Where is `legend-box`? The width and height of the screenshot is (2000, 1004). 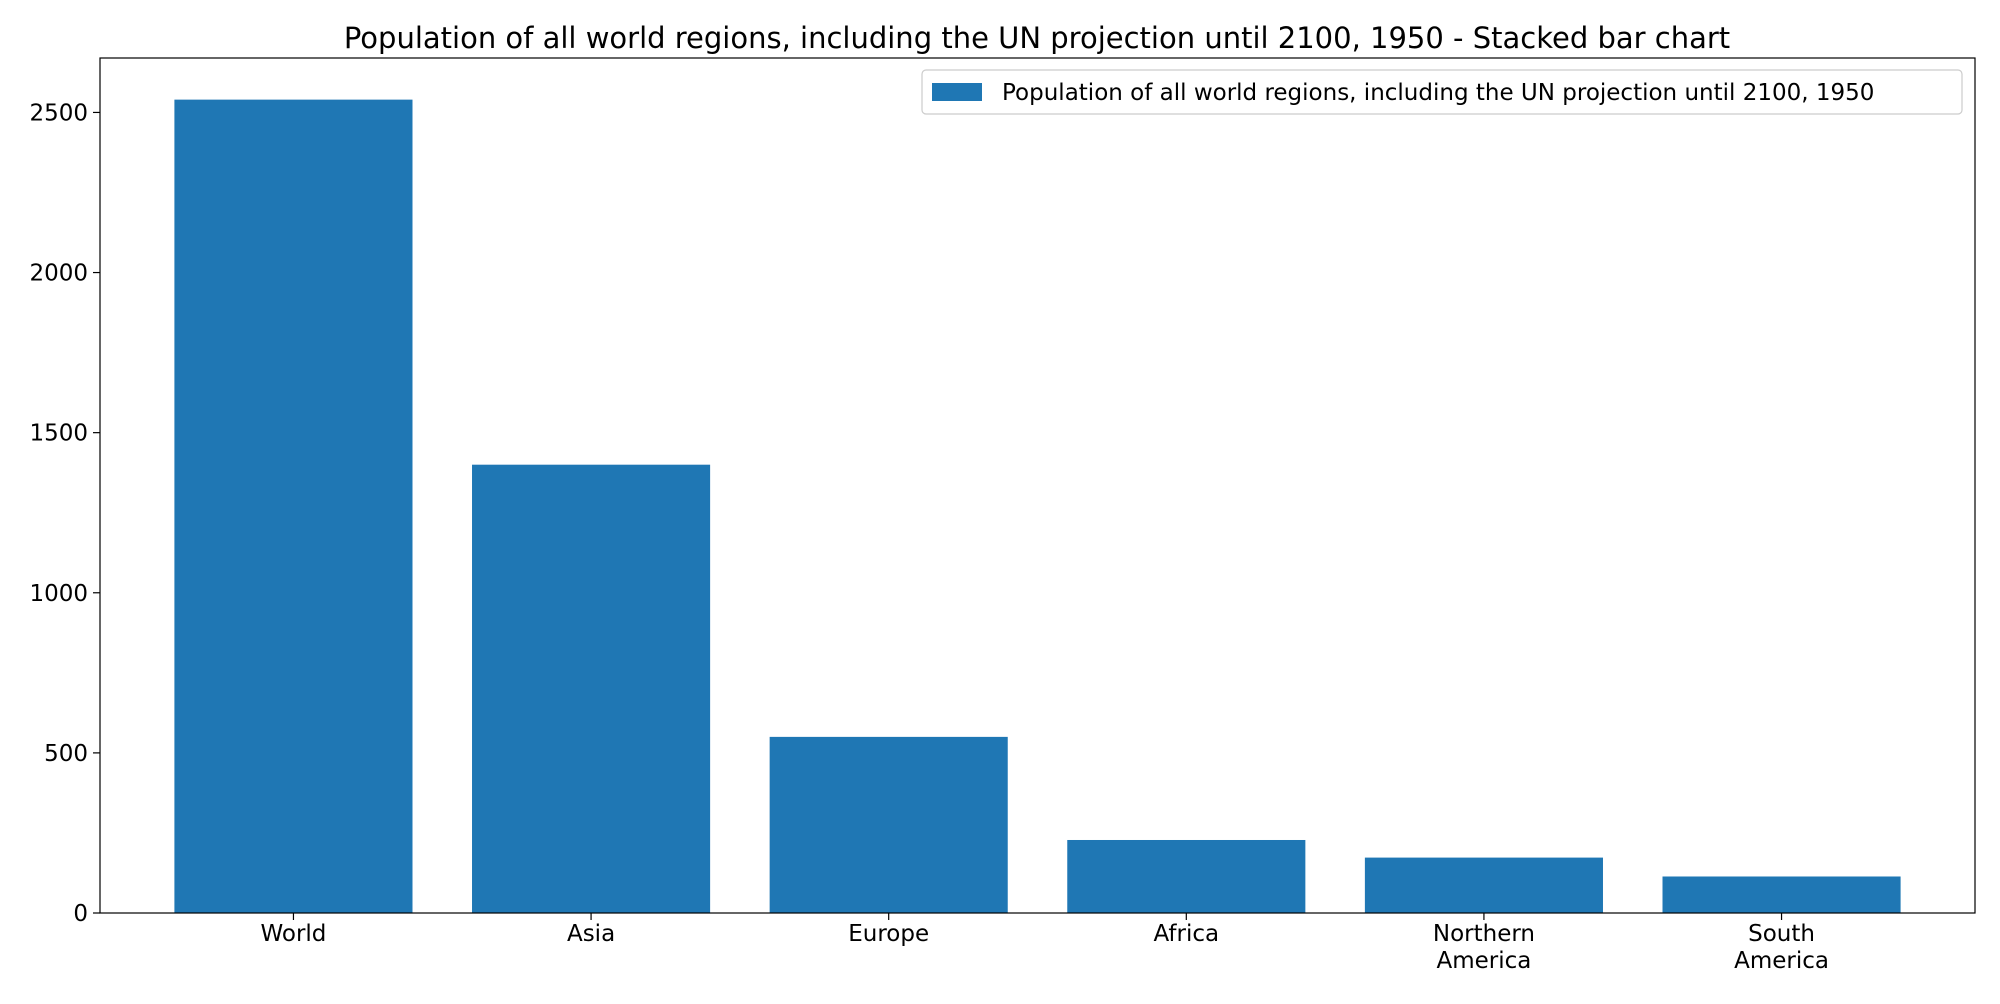 legend-box is located at coordinates (1442, 92).